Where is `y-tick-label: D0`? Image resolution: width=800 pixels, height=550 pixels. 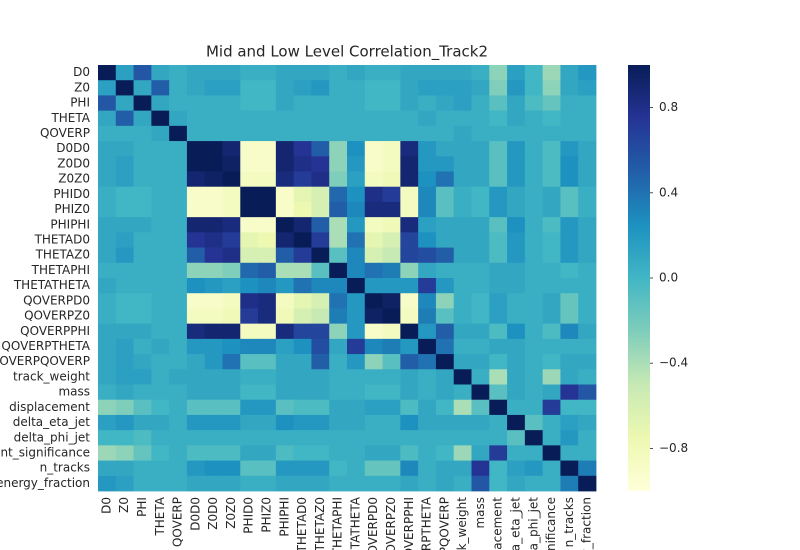 y-tick-label: D0 is located at coordinates (81, 72).